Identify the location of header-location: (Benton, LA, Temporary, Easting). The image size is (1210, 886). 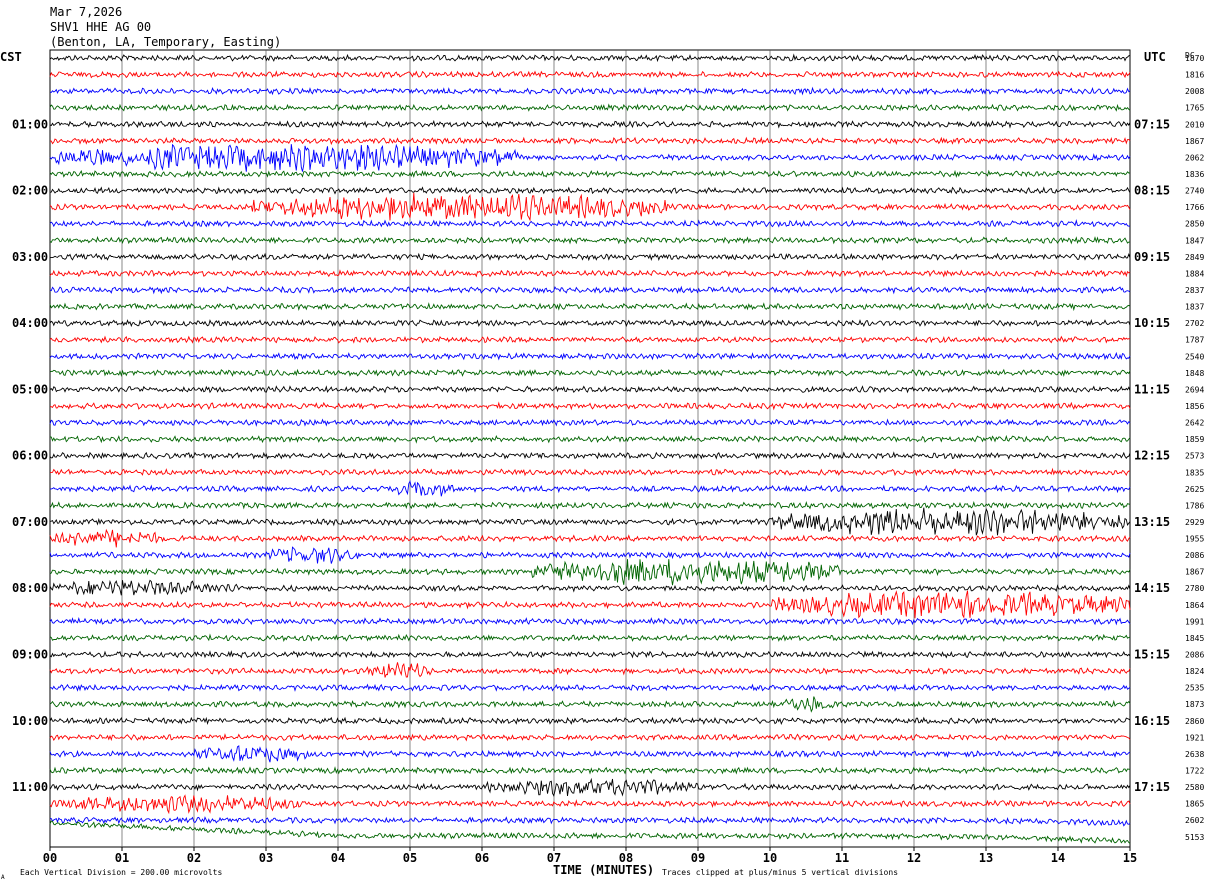
(166, 42).